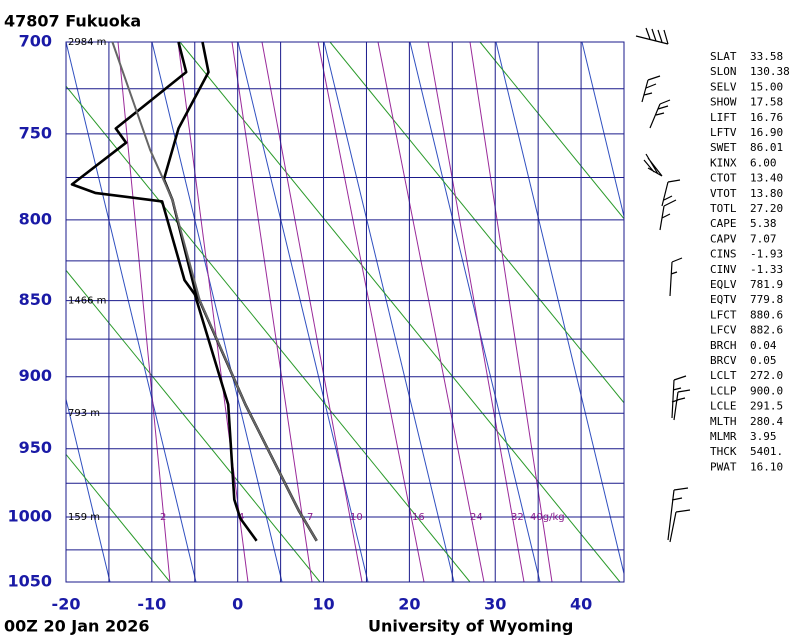 Image resolution: width=800 pixels, height=640 pixels. Describe the element at coordinates (723, 86) in the screenshot. I see `index-name: SELV` at that location.